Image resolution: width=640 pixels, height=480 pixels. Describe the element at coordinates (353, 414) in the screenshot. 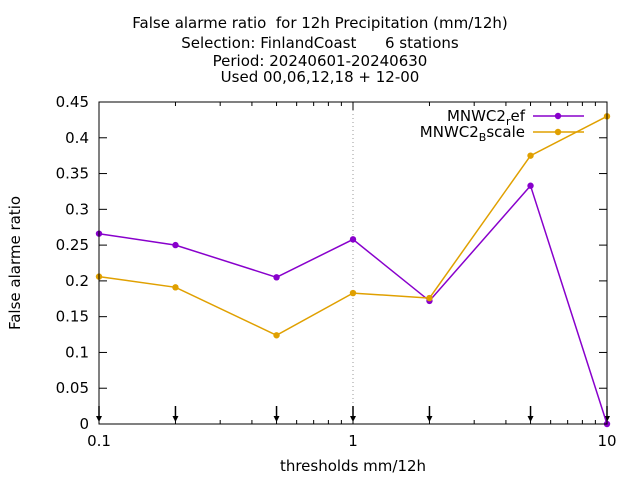

I see `threshold-markers` at that location.